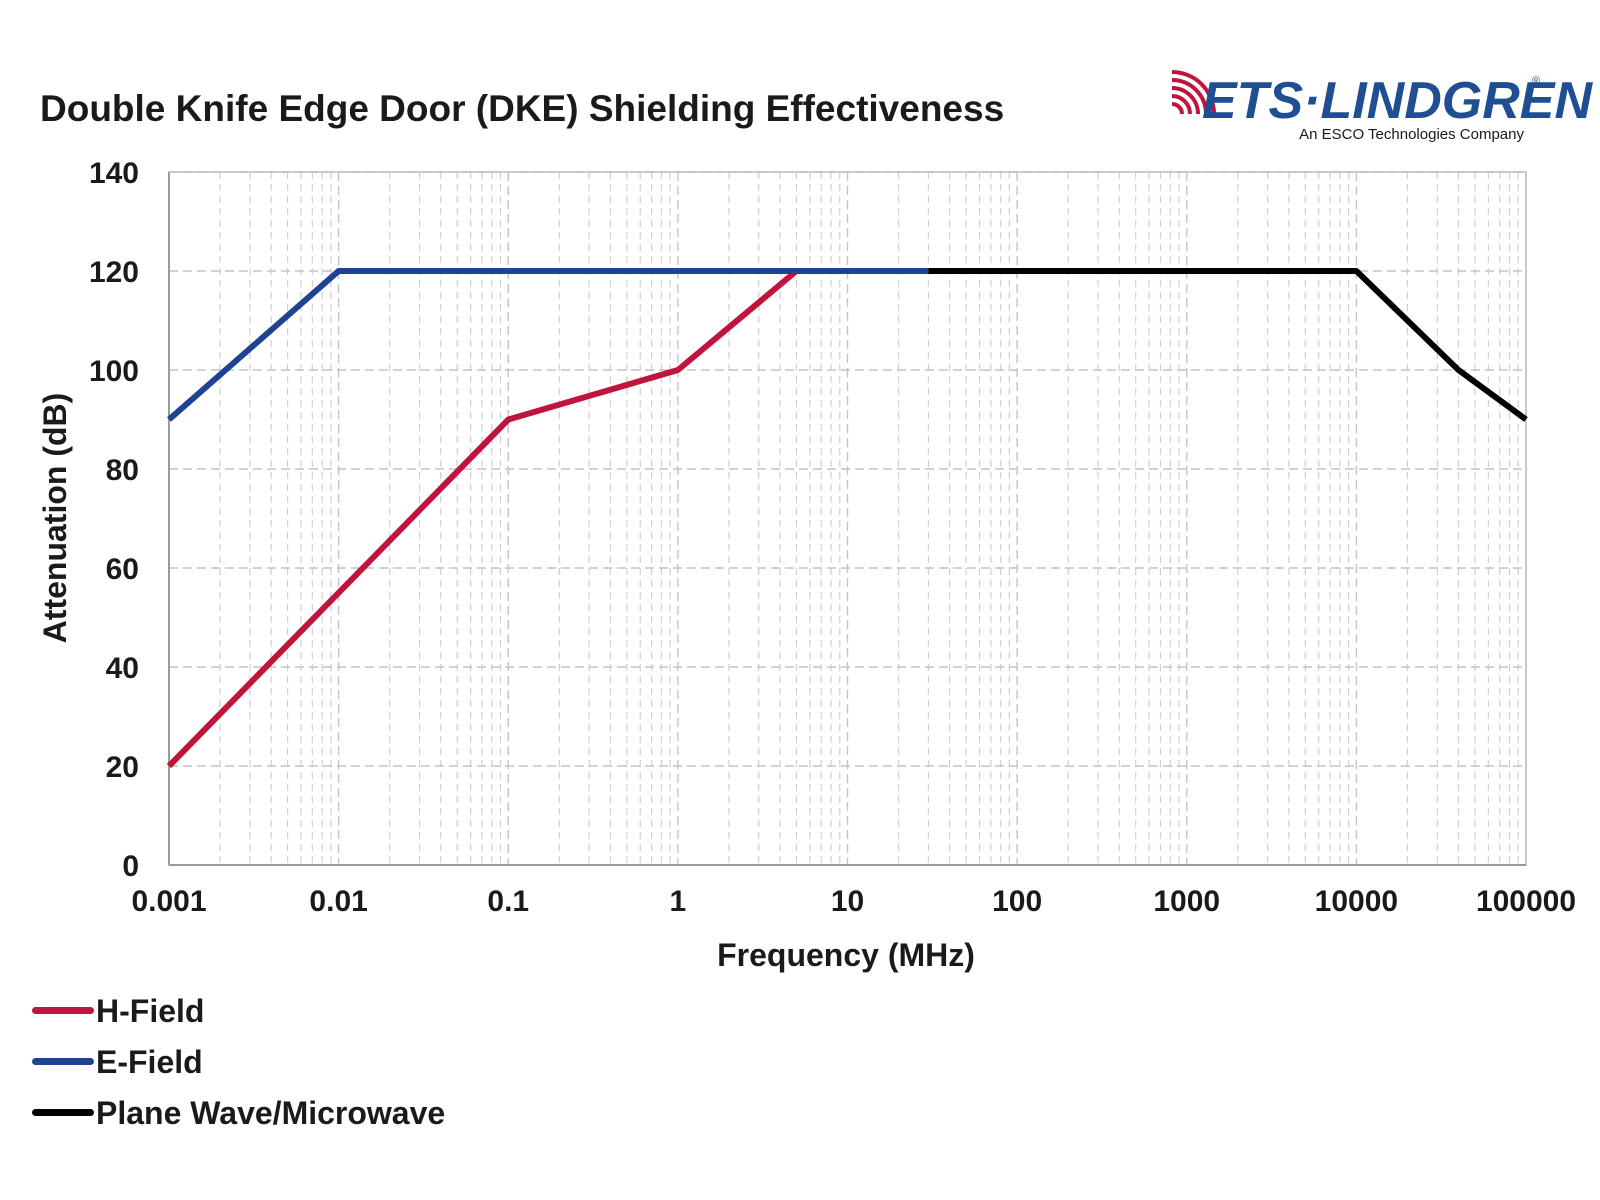 Image resolution: width=1600 pixels, height=1200 pixels. Describe the element at coordinates (114, 371) in the screenshot. I see `y-tick-label: 100` at that location.